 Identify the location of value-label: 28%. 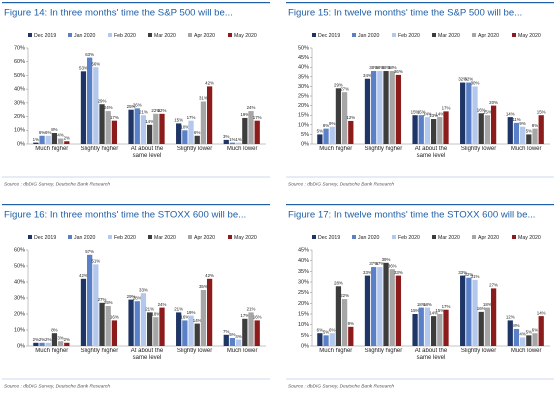
(338, 282).